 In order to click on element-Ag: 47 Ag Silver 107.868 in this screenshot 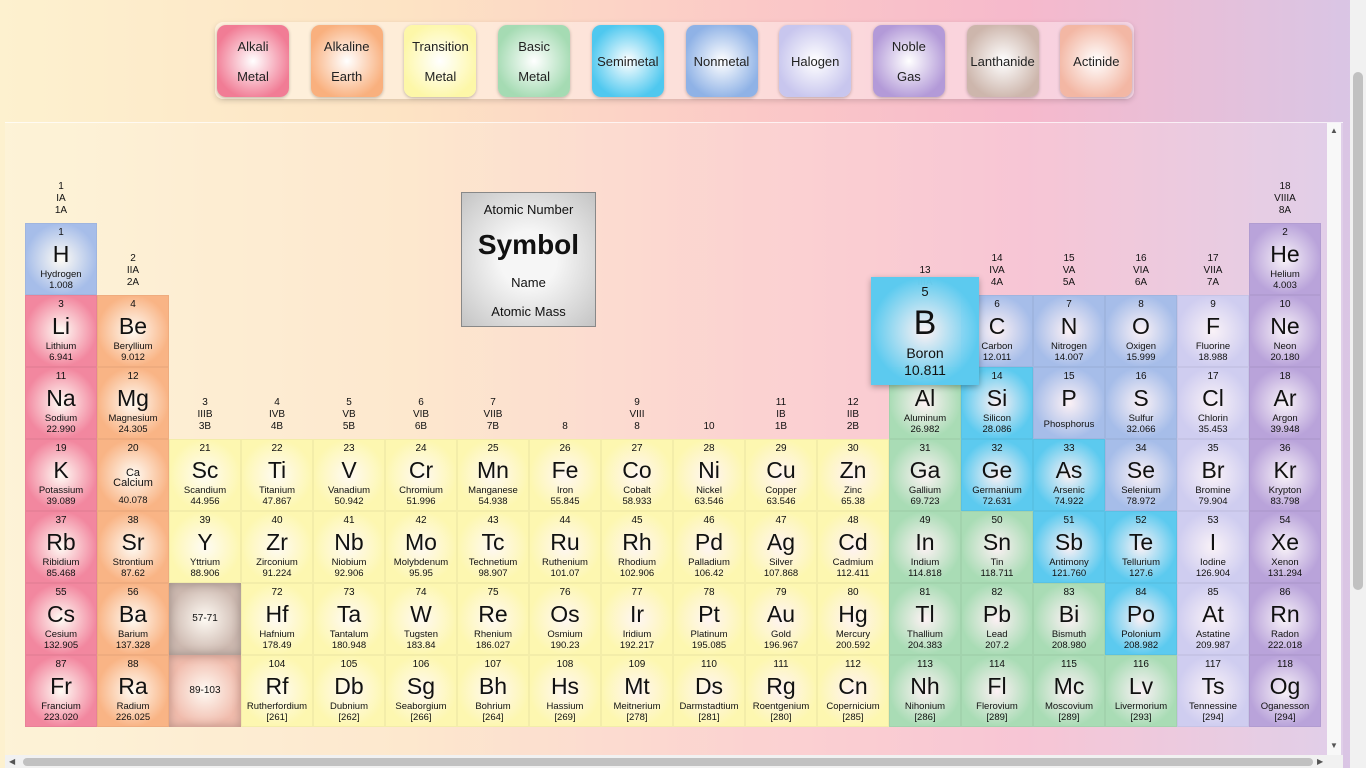, I will do `click(781, 547)`.